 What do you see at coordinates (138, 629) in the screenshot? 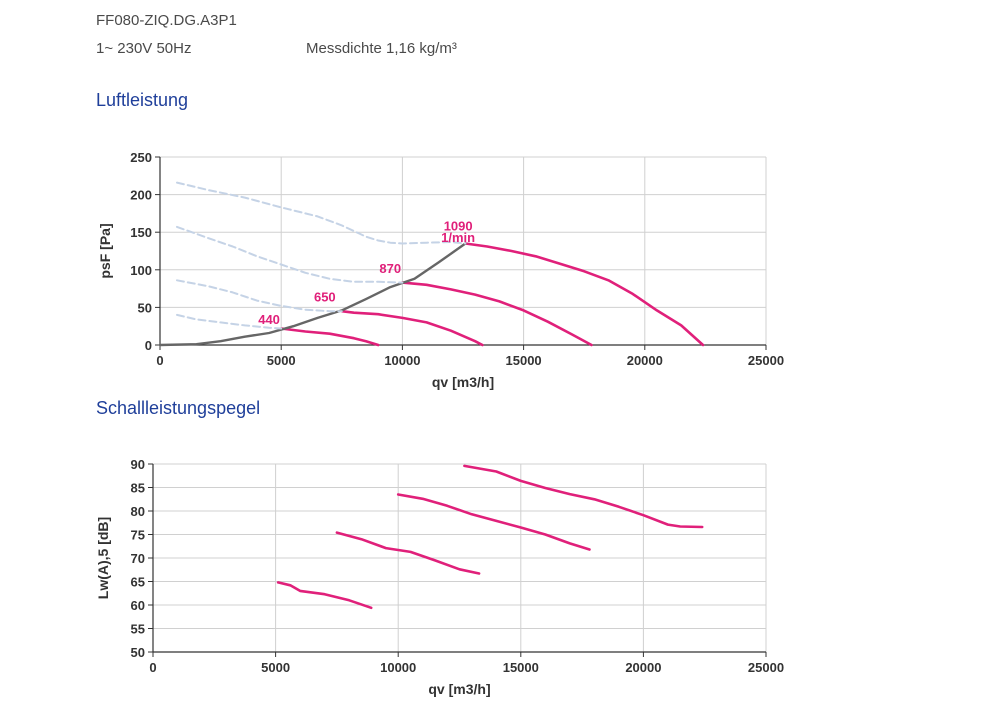
I see `y-tick-label: 55` at bounding box center [138, 629].